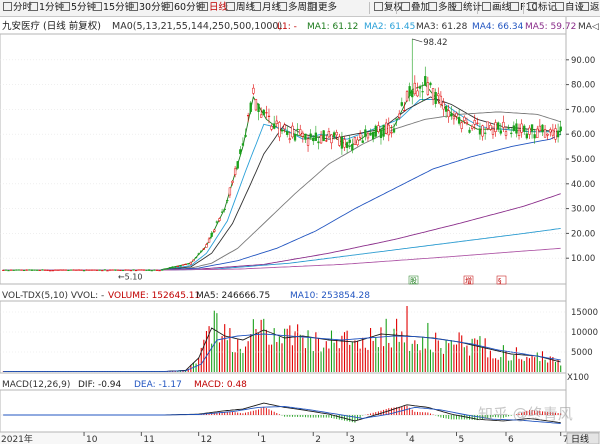  What do you see at coordinates (569, 8) in the screenshot?
I see `toolbar-button-custom: 自设` at bounding box center [569, 8].